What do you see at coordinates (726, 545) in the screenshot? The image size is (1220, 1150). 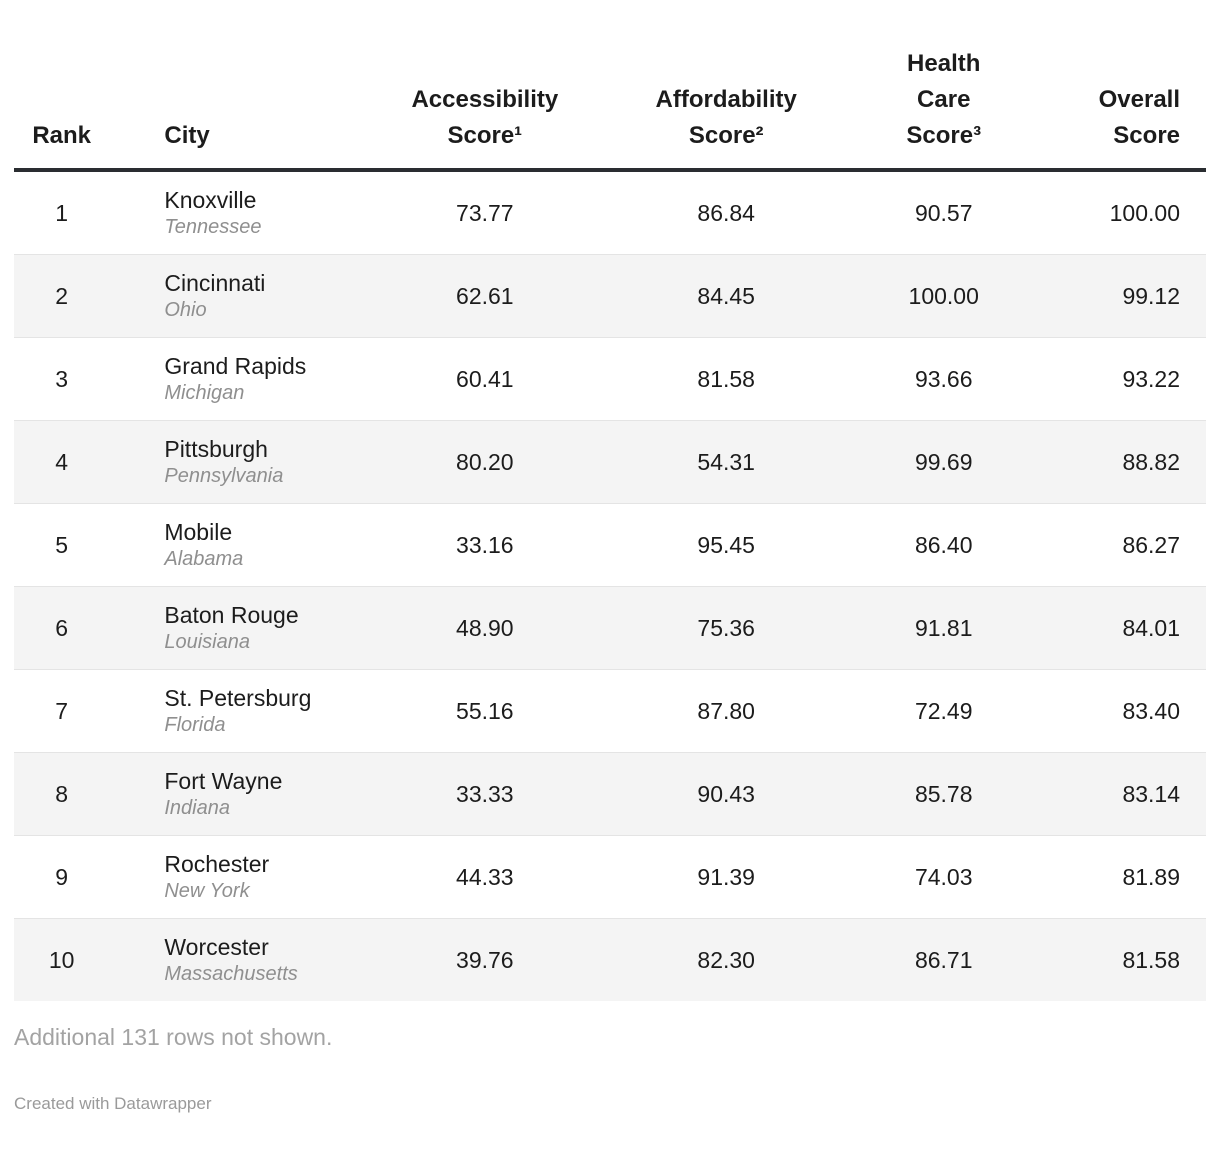 I see `affordability-score-cell: 95.45` at bounding box center [726, 545].